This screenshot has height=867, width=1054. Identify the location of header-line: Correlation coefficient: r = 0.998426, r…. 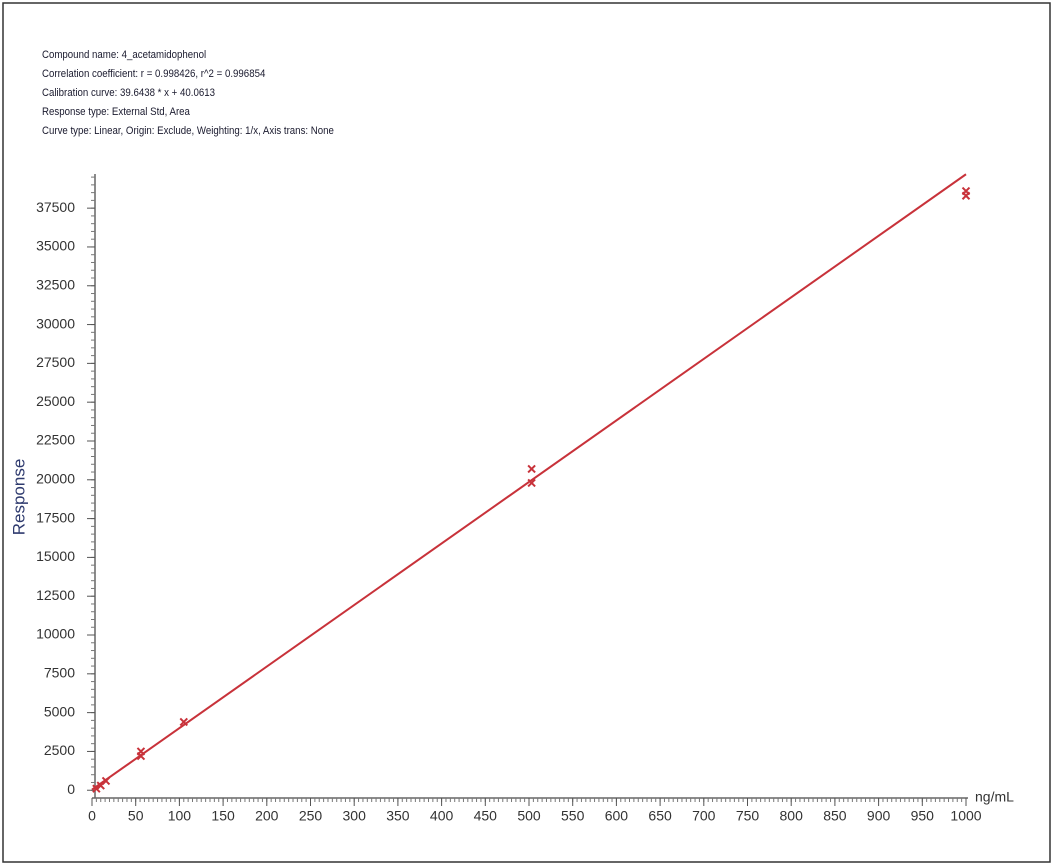
(154, 74).